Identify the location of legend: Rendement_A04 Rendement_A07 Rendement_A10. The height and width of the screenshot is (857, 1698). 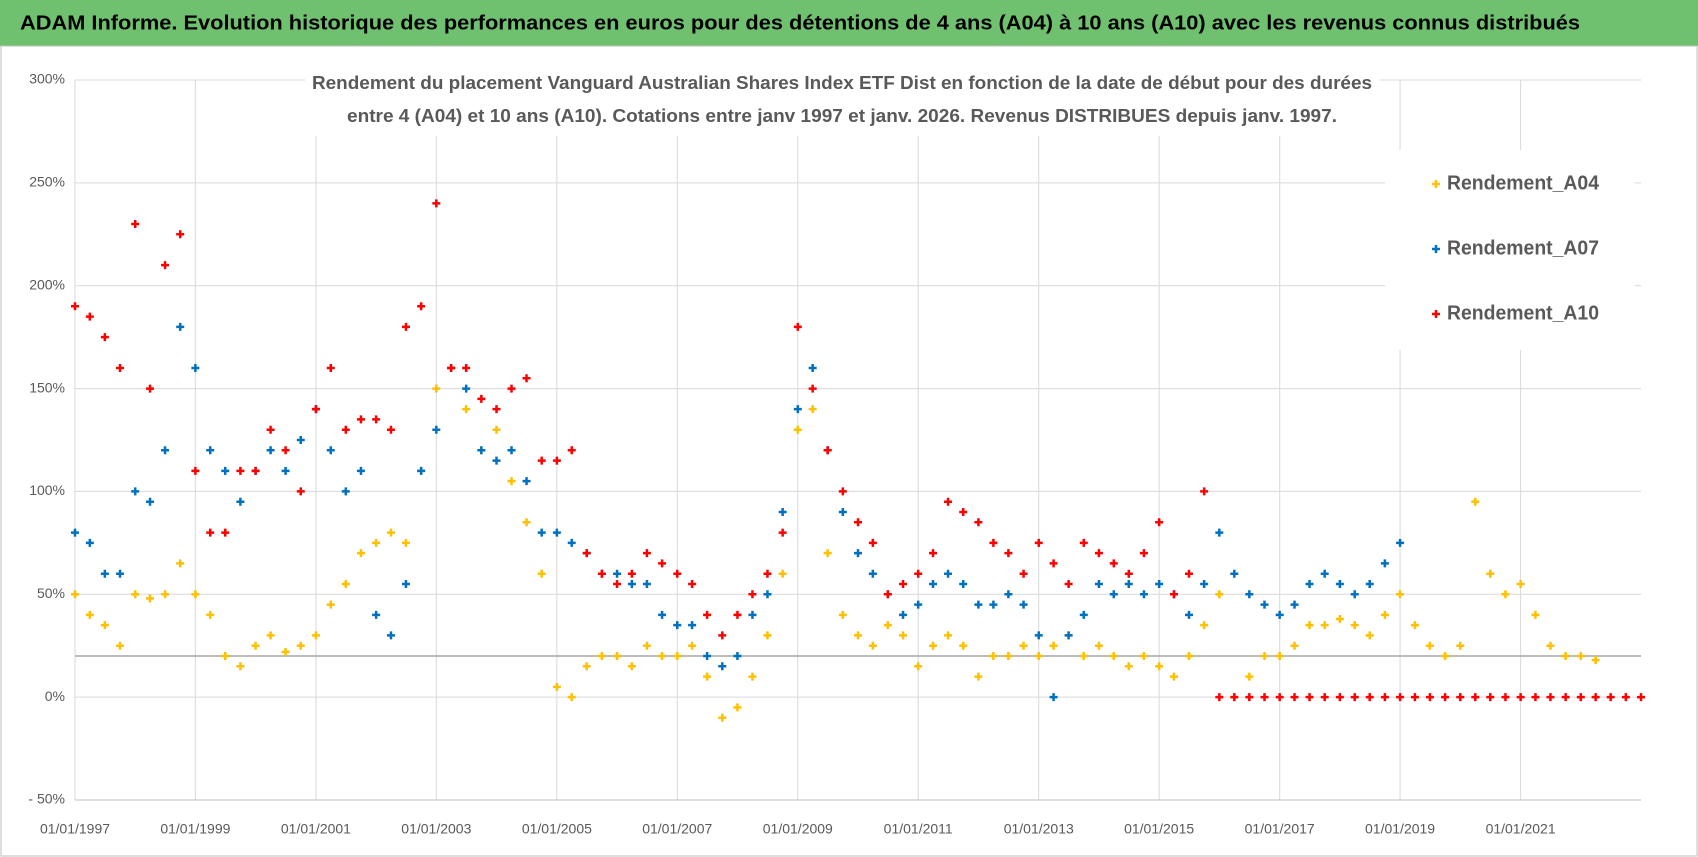
(1510, 250).